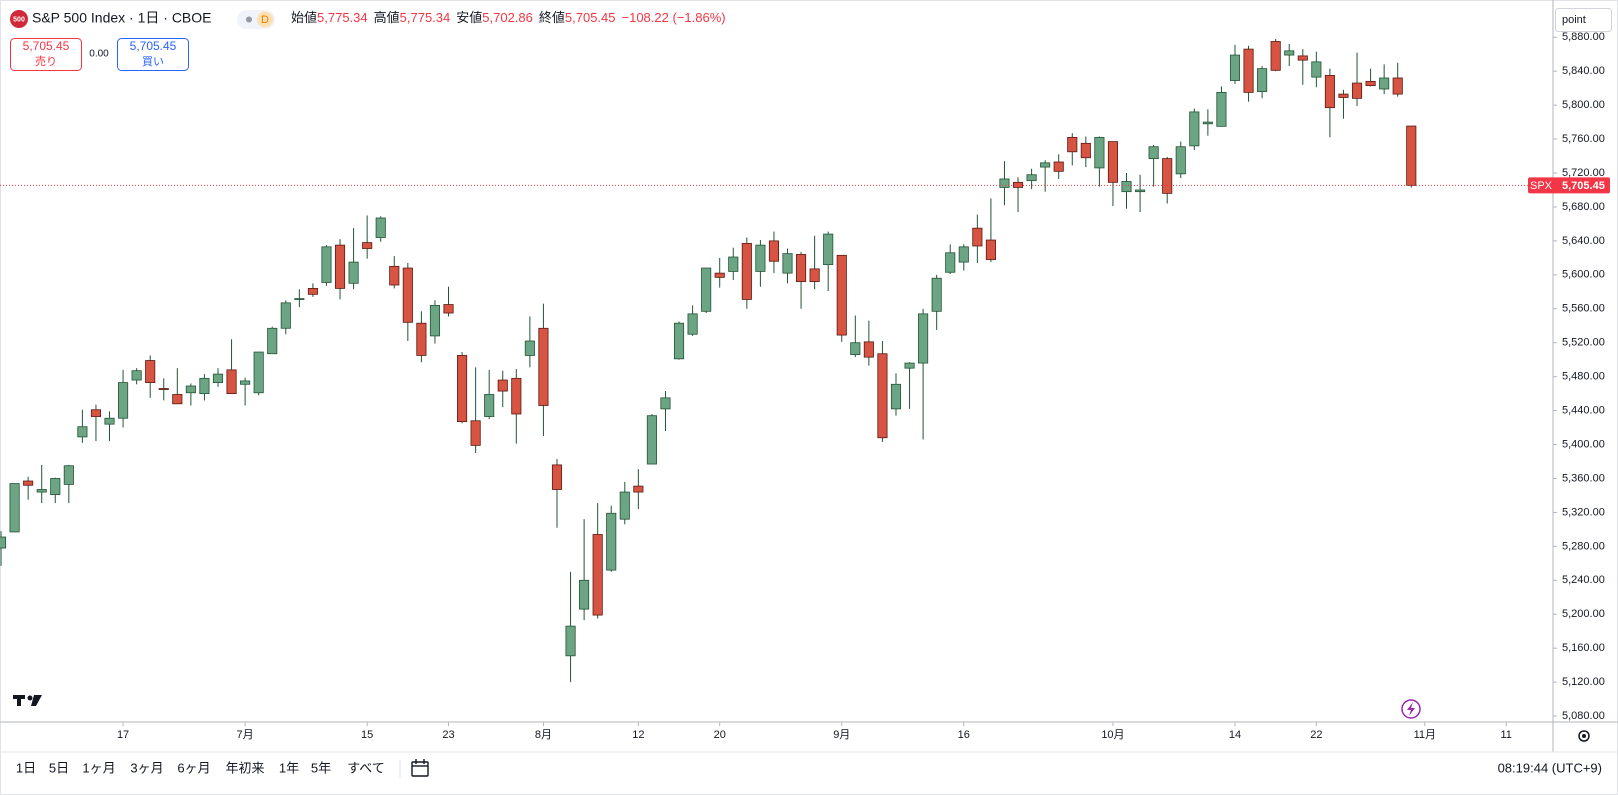 The image size is (1618, 795). Describe the element at coordinates (1583, 186) in the screenshot. I see `last-price-label: 5,705.45` at that location.